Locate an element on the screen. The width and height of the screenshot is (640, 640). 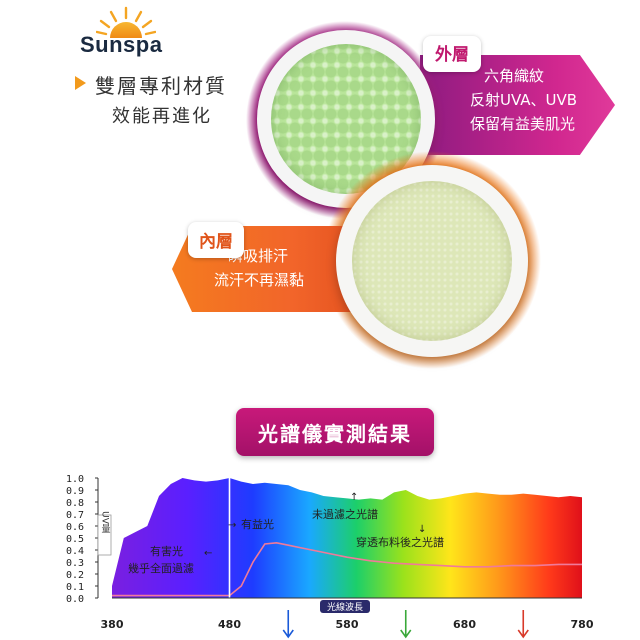
outer-layer-tag is located at coordinates (452, 54).